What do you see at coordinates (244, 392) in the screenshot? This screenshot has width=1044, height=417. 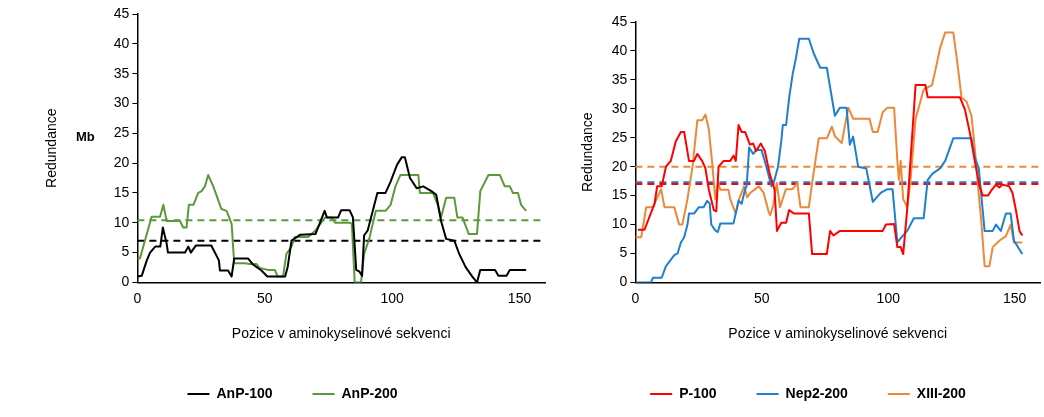 I see `legend-label: AnP-100` at bounding box center [244, 392].